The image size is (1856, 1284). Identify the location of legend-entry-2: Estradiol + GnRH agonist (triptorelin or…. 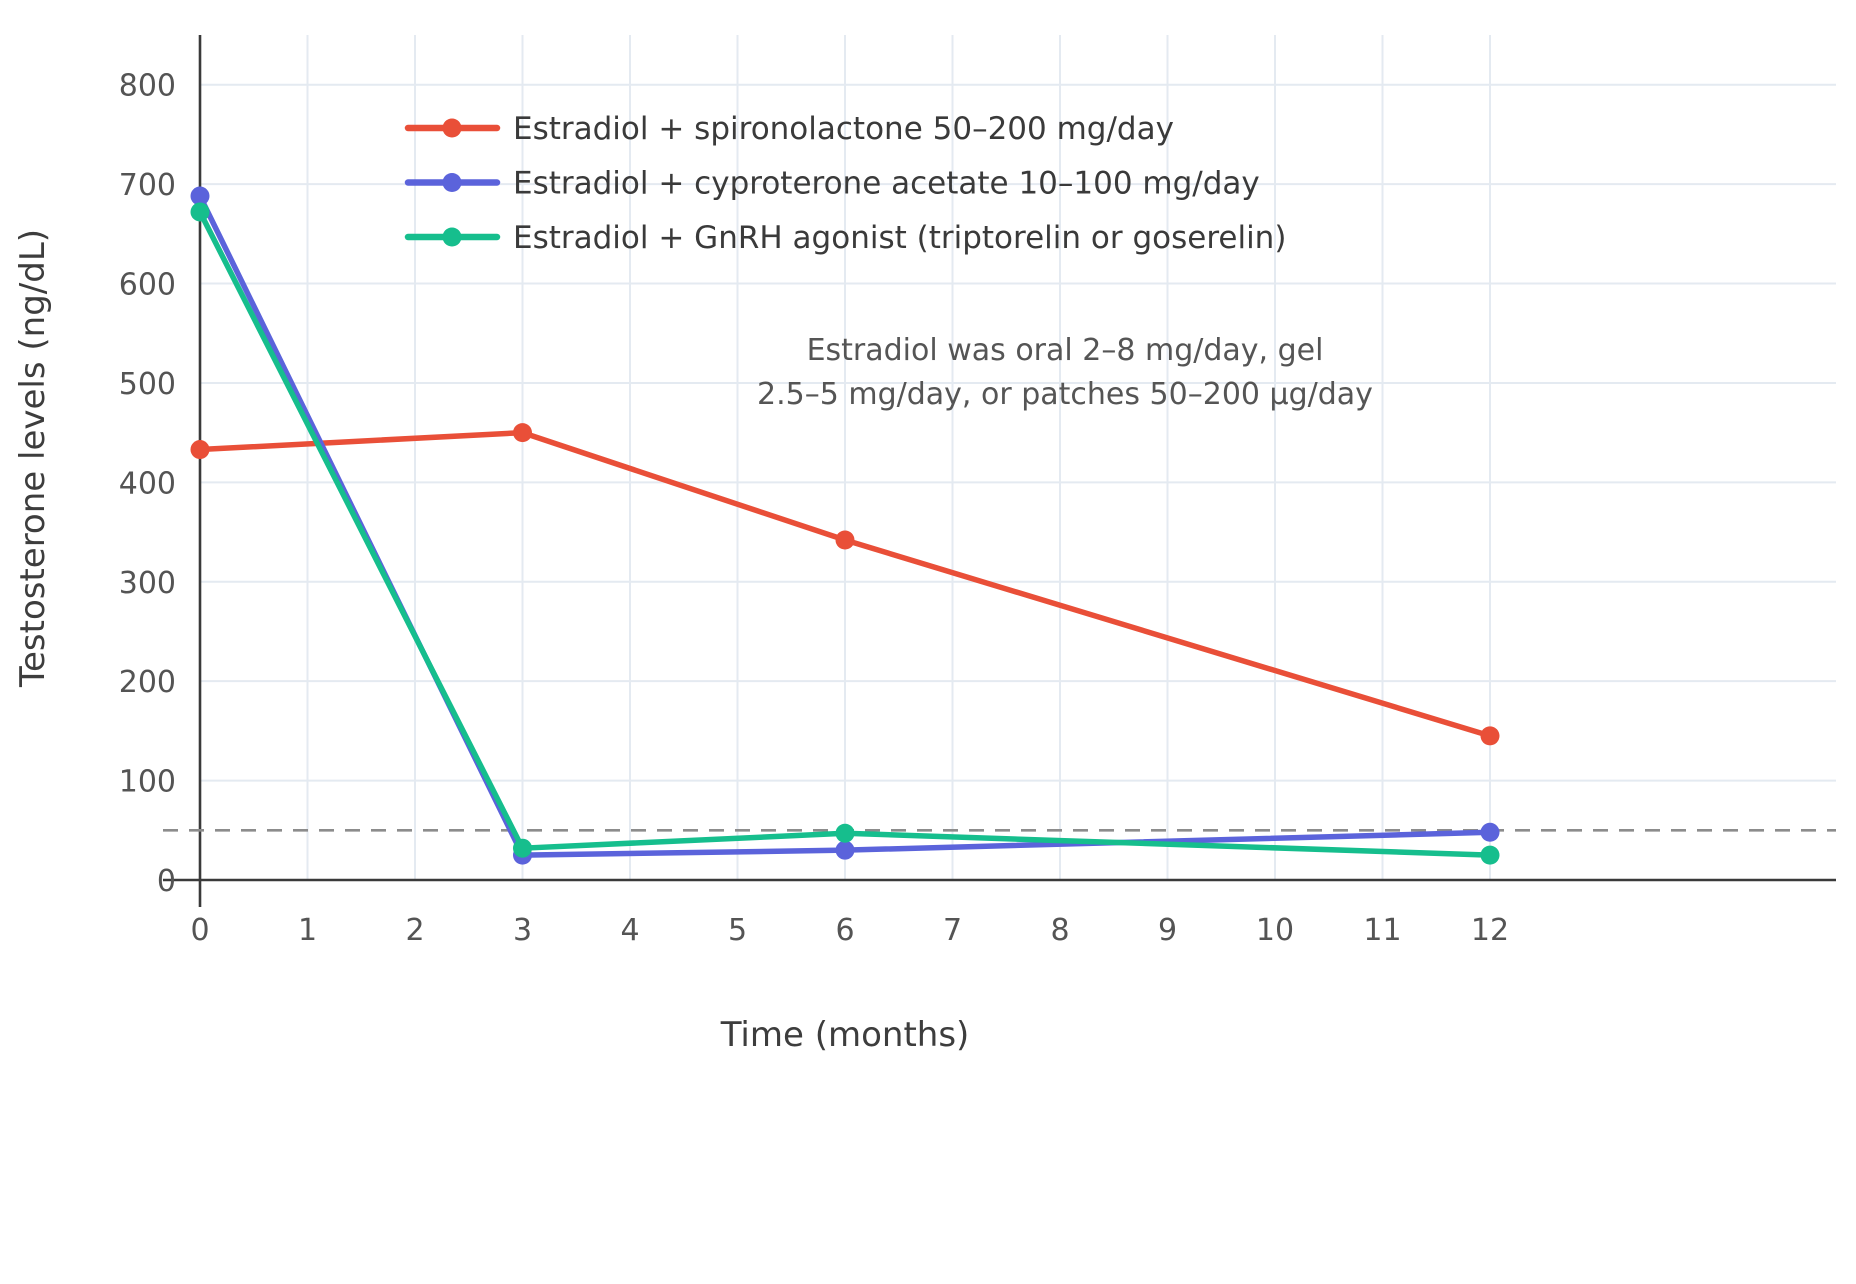
(845, 238).